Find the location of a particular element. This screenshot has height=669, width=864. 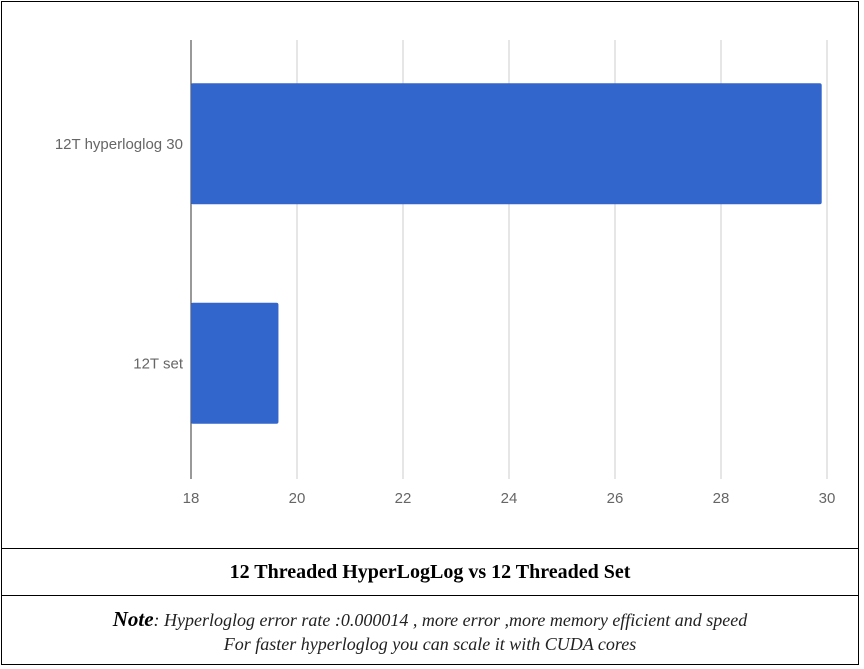

x-tick-label: 22 is located at coordinates (403, 498).